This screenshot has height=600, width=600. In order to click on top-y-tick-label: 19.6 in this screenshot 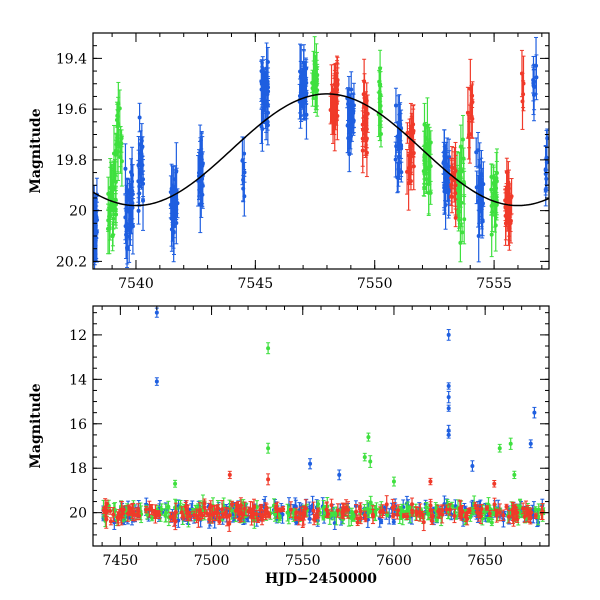, I will do `click(71, 110)`.